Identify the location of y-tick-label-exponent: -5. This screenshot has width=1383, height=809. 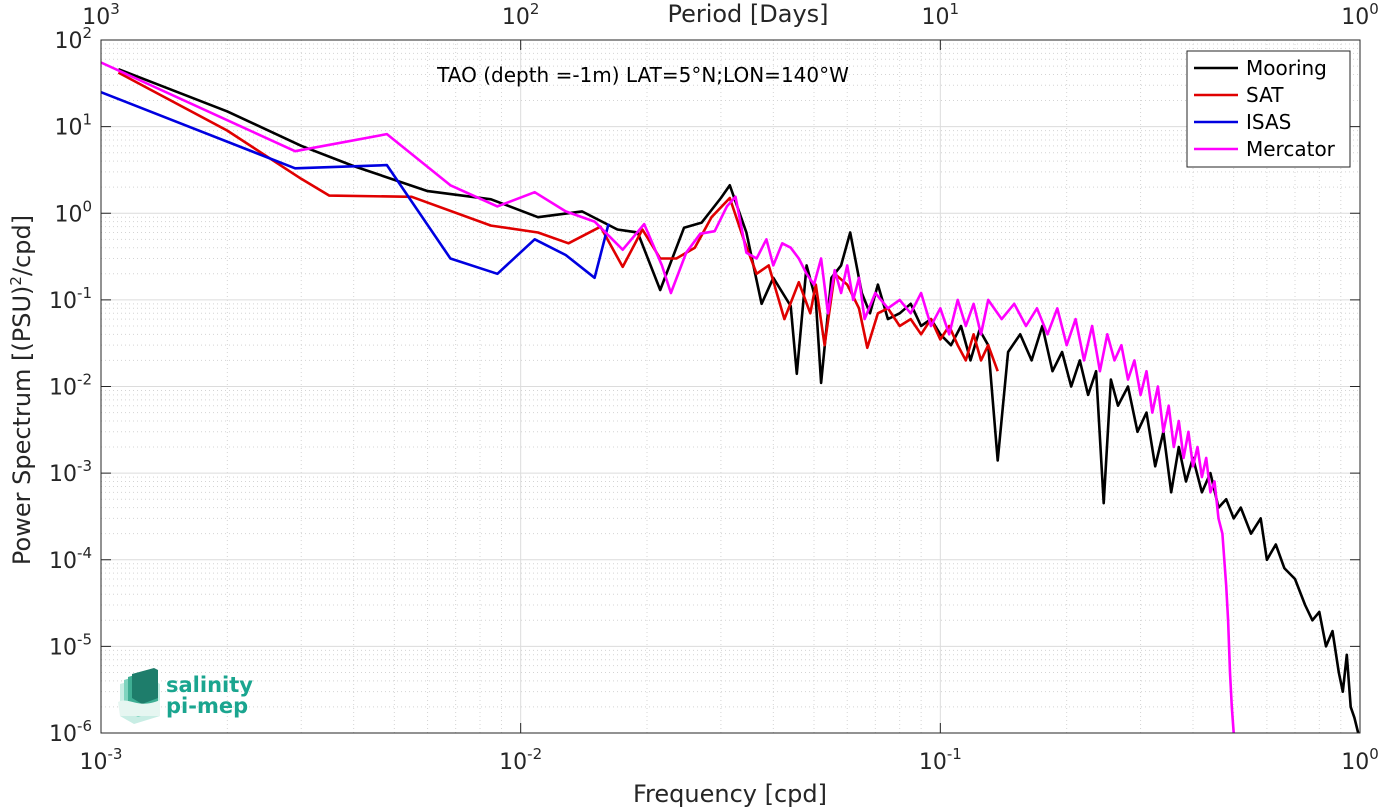
(84, 639).